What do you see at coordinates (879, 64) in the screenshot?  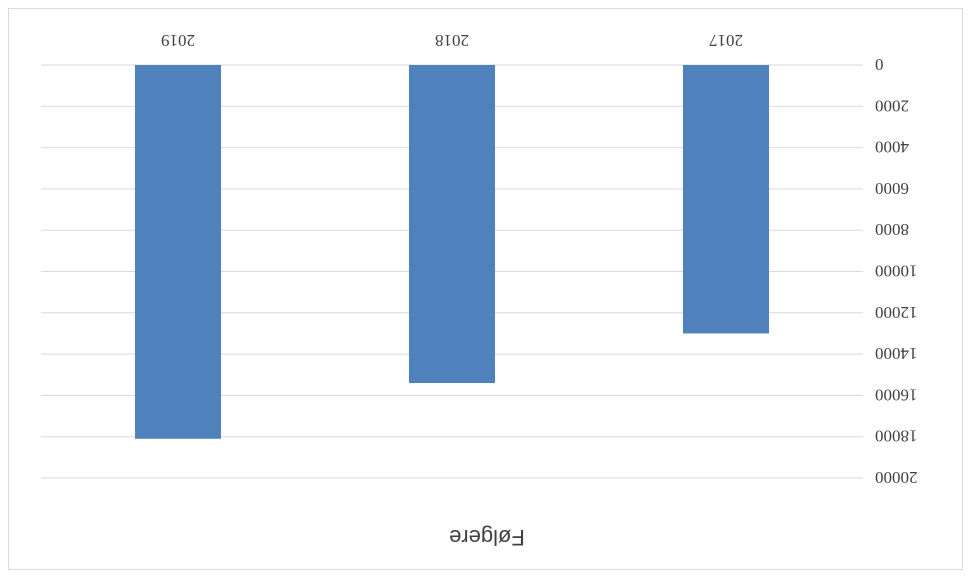 I see `y-tick-label: 0` at bounding box center [879, 64].